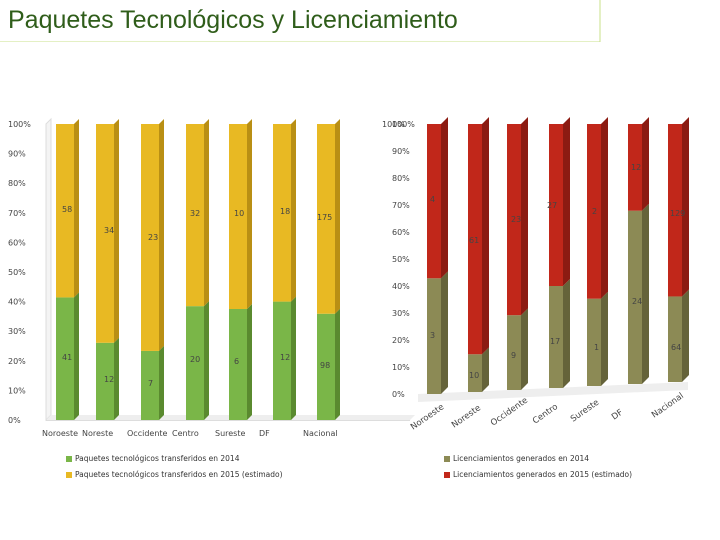 The width and height of the screenshot is (720, 540). What do you see at coordinates (14, 420) in the screenshot?
I see `left-y-tick-label: 0%` at bounding box center [14, 420].